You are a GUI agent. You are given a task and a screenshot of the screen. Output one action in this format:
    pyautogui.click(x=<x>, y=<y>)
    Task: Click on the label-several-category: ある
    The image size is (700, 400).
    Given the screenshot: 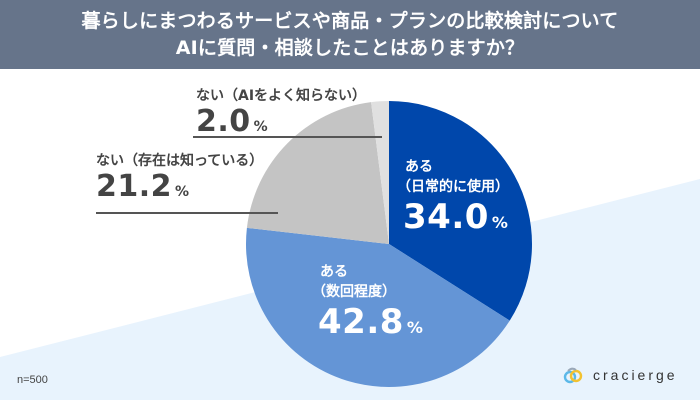 What is the action you would take?
    pyautogui.click(x=334, y=272)
    